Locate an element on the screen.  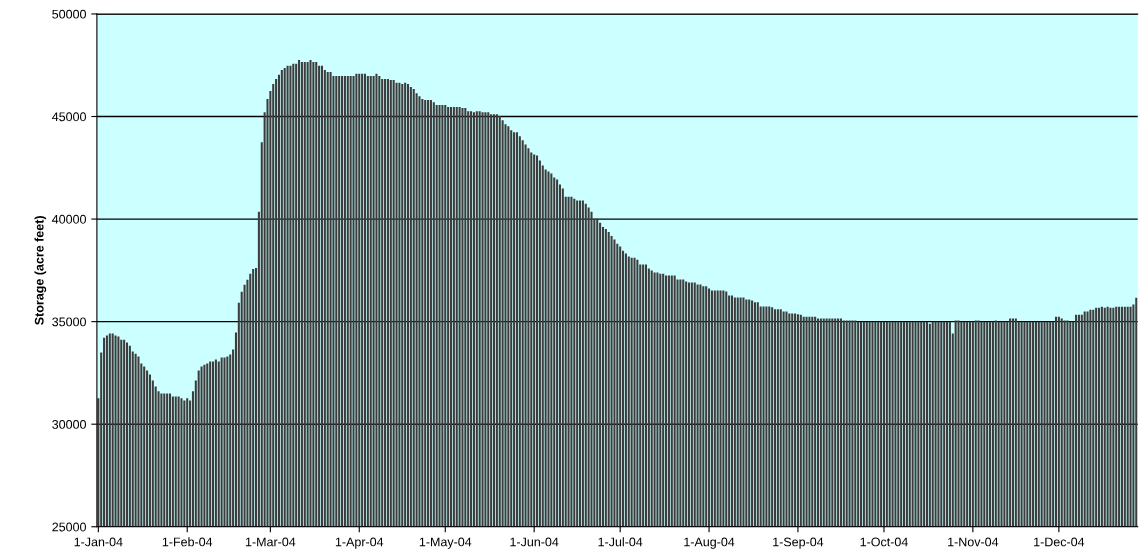
x-tick-label: 1-Mar-04 is located at coordinates (270, 542).